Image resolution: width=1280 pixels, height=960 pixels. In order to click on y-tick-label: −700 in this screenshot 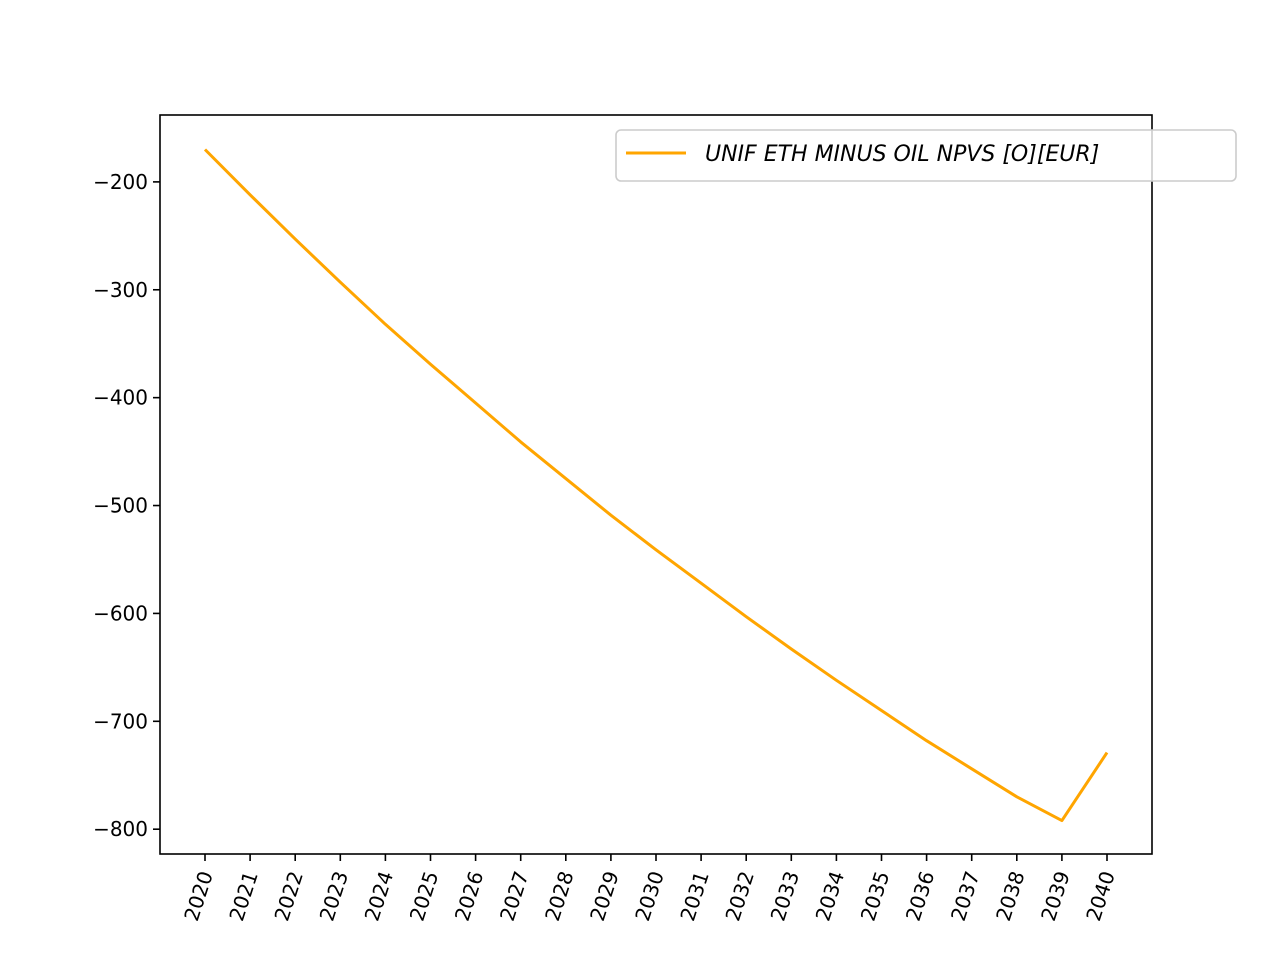, I will do `click(120, 721)`.